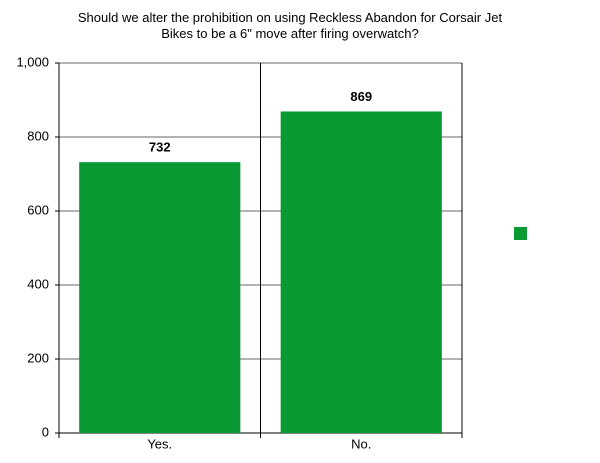 Image resolution: width=600 pixels, height=463 pixels. What do you see at coordinates (361, 443) in the screenshot?
I see `x-tick-label: No.` at bounding box center [361, 443].